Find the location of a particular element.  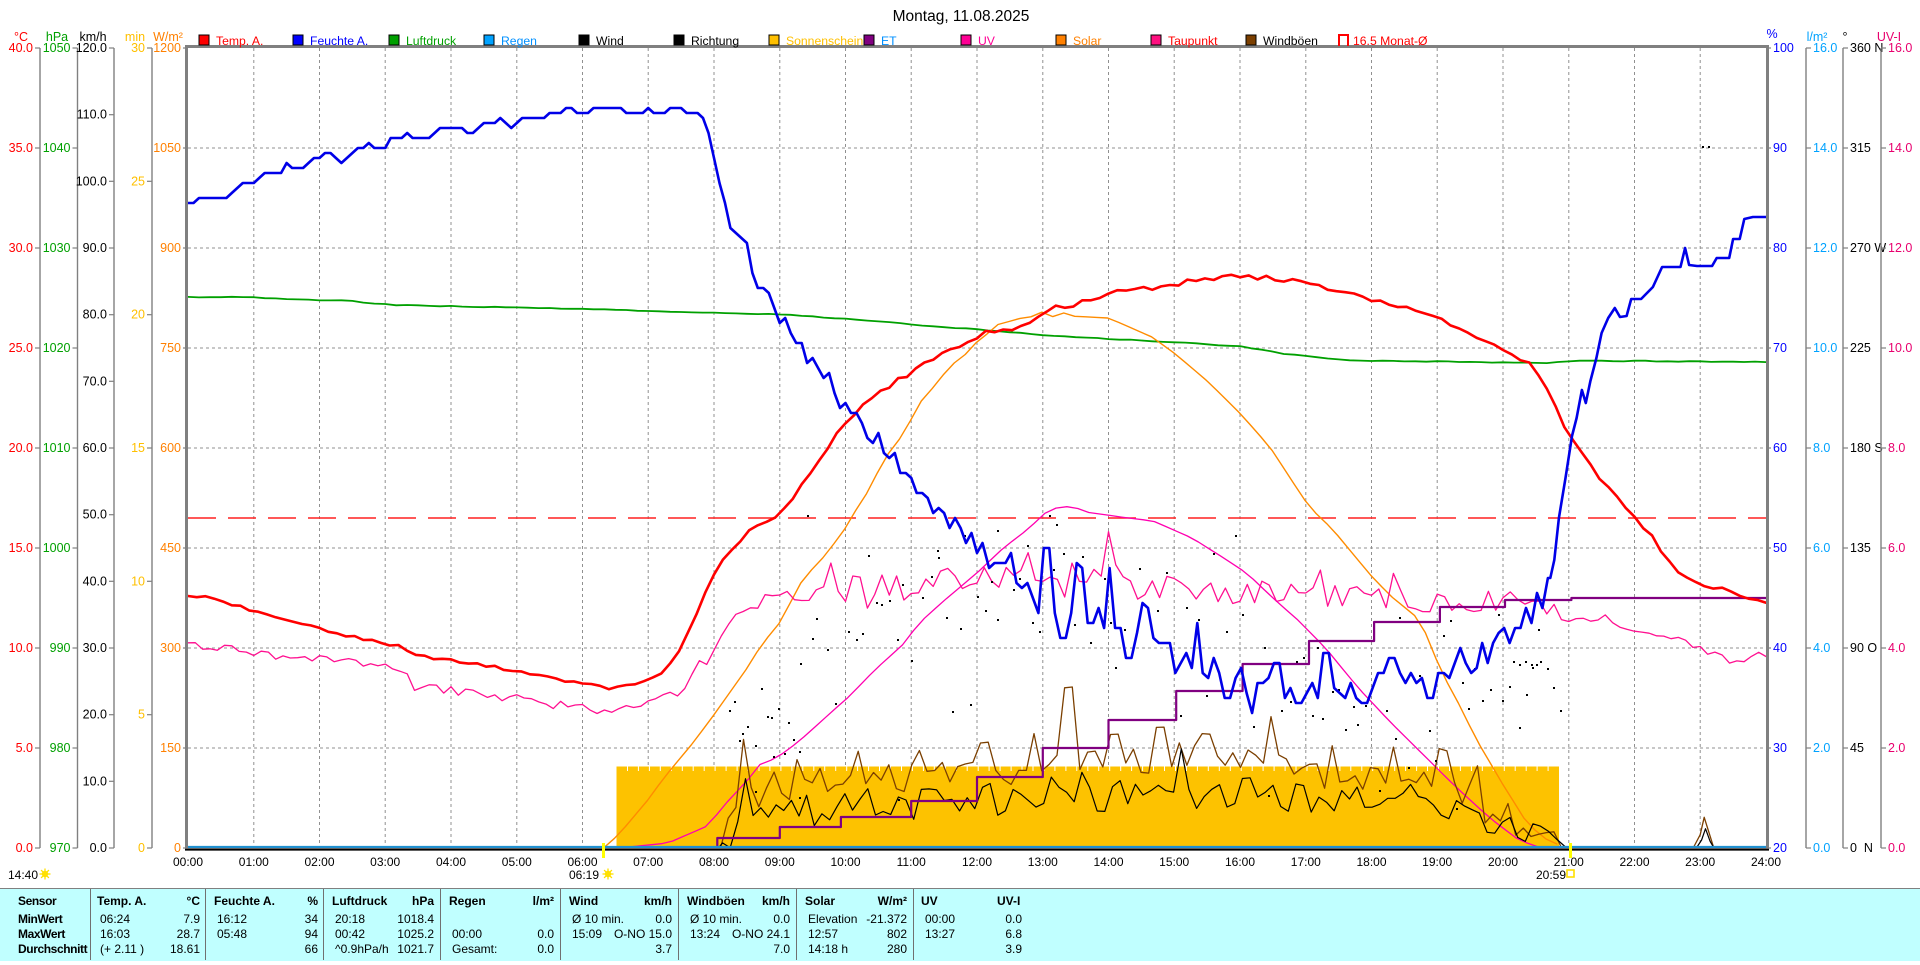

svg-text: 1010 is located at coordinates (57, 448).